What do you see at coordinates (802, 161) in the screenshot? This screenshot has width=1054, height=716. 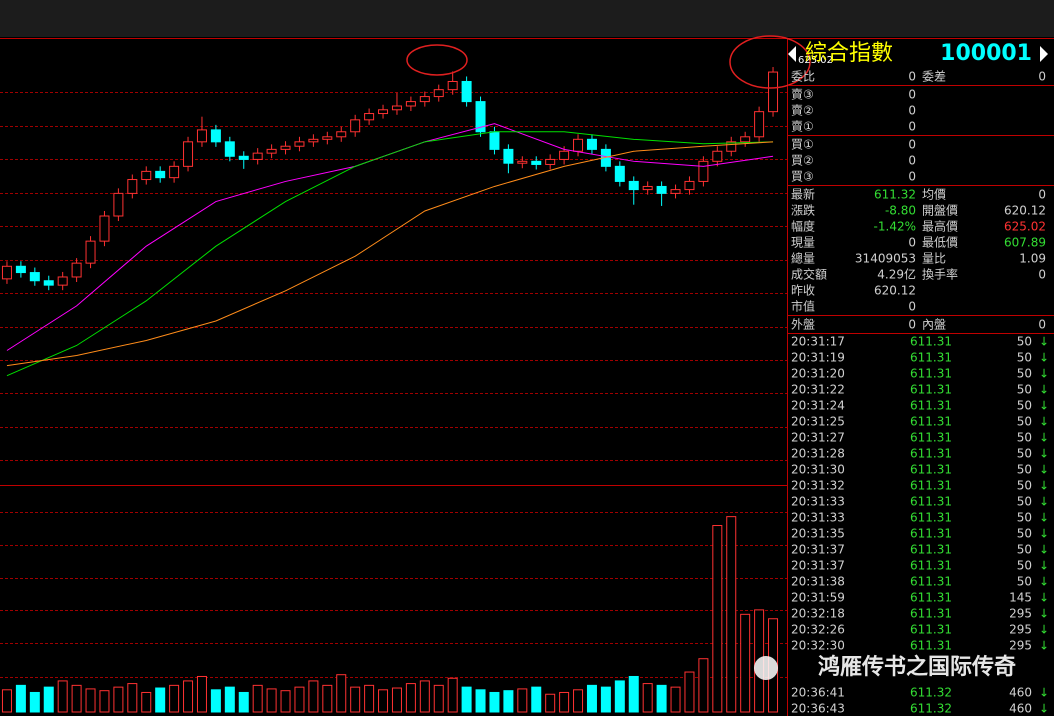 I see `quote-cell: 買②` at bounding box center [802, 161].